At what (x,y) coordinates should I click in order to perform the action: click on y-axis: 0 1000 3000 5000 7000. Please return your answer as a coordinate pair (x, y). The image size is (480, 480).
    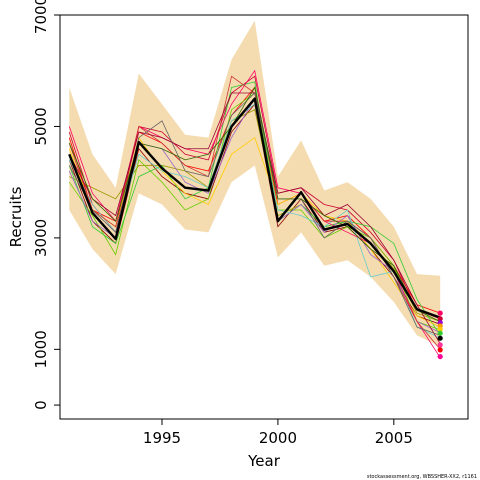
    Looking at the image, I should click on (46, 205).